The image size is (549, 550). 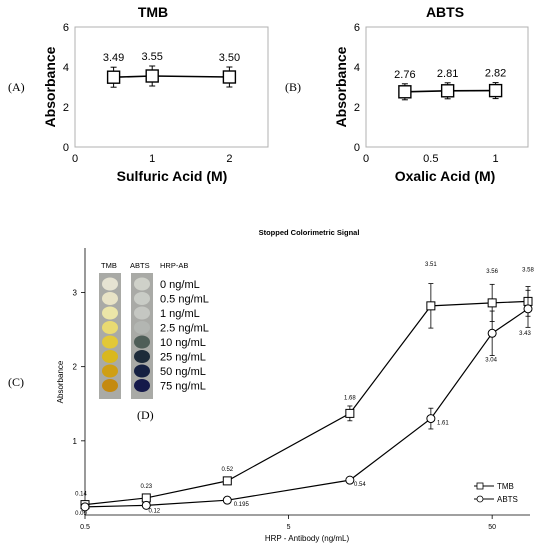 I want to click on chart-b-y-label: Absorbance, so click(x=341, y=86).